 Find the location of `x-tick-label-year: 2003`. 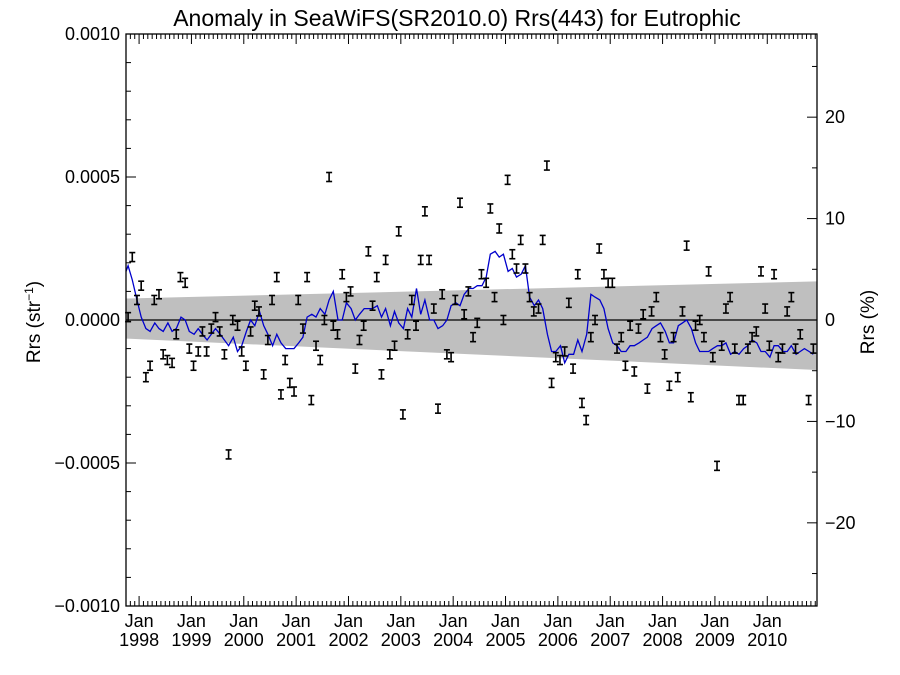

x-tick-label-year: 2003 is located at coordinates (401, 640).